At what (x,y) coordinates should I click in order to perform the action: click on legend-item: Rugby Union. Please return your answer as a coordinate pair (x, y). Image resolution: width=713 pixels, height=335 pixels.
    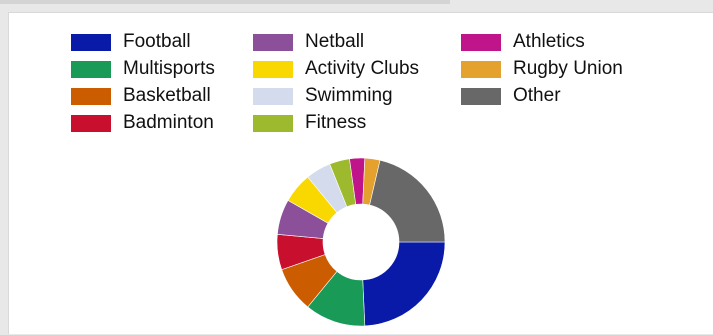
    Looking at the image, I should click on (542, 69).